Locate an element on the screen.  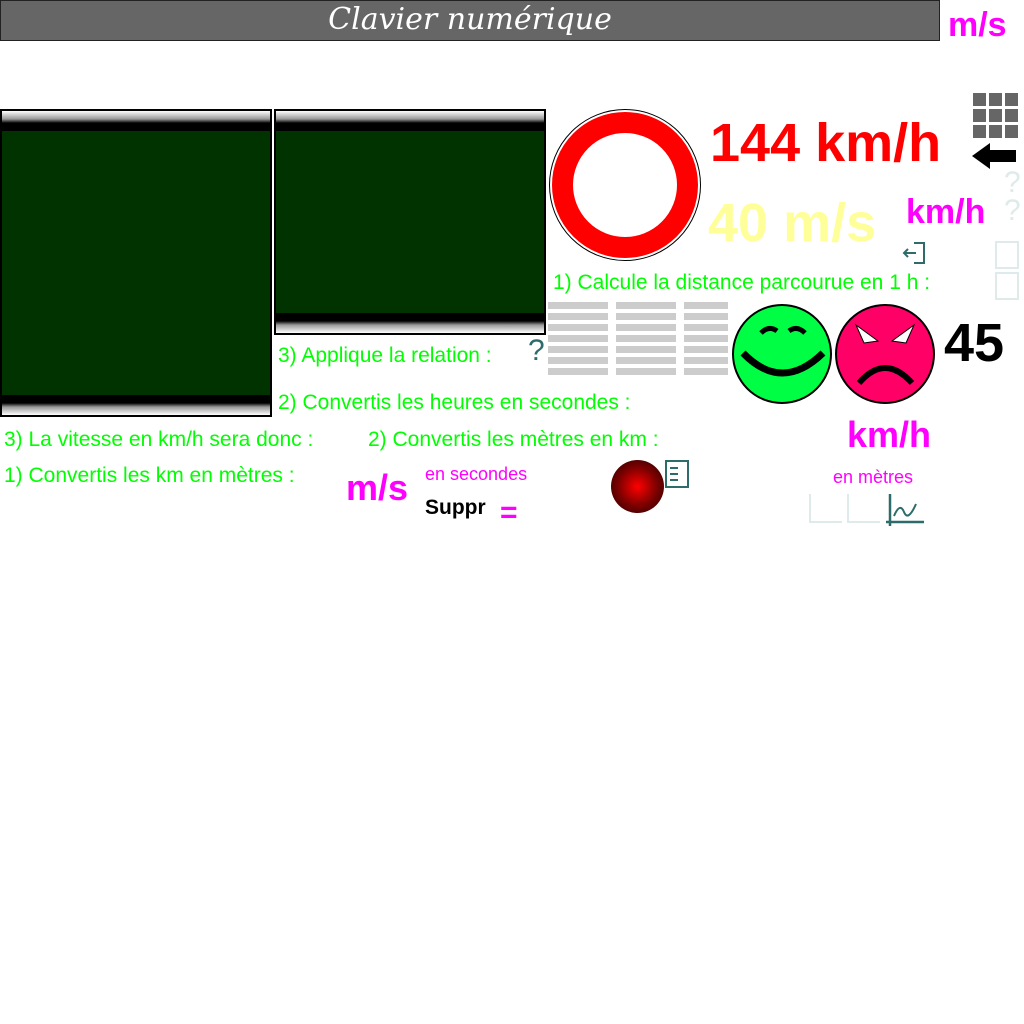
ibm-logo is located at coordinates (638, 342).